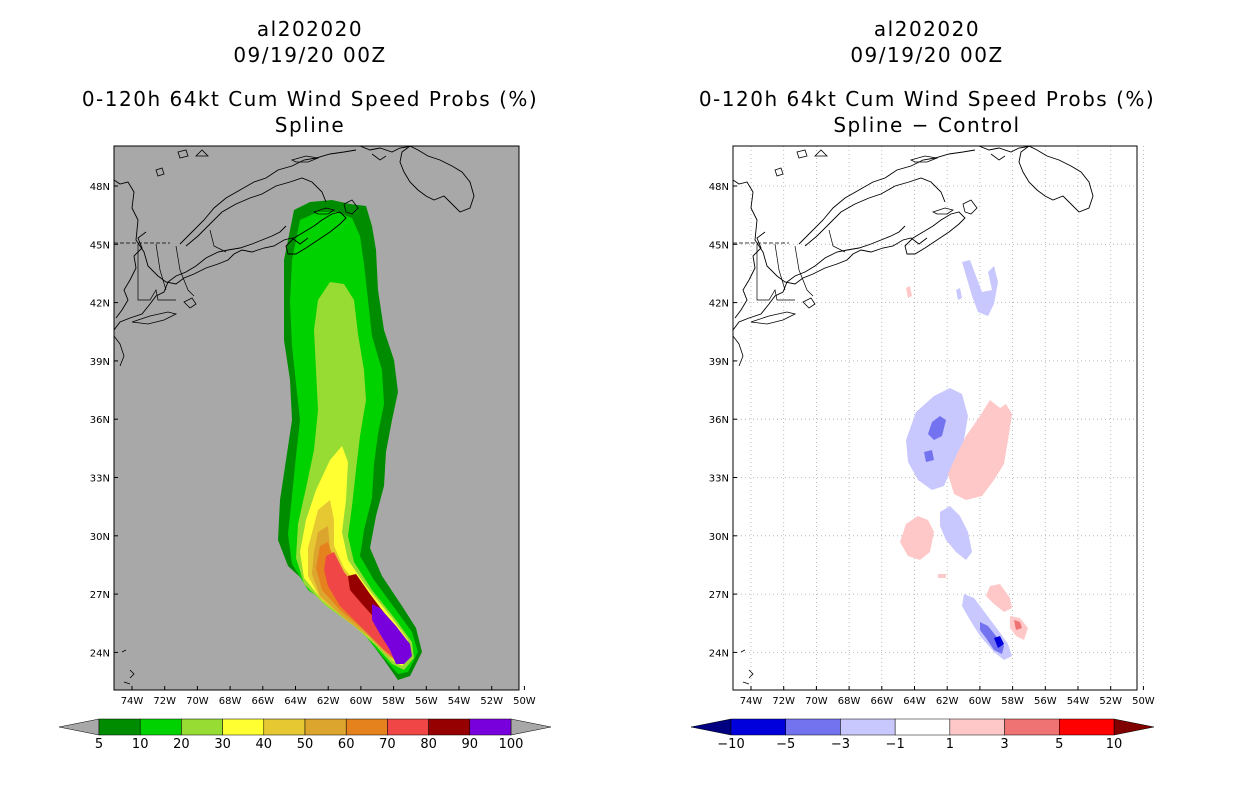 The image size is (1236, 800). What do you see at coordinates (929, 456) in the screenshot?
I see `diff-neg3-b` at bounding box center [929, 456].